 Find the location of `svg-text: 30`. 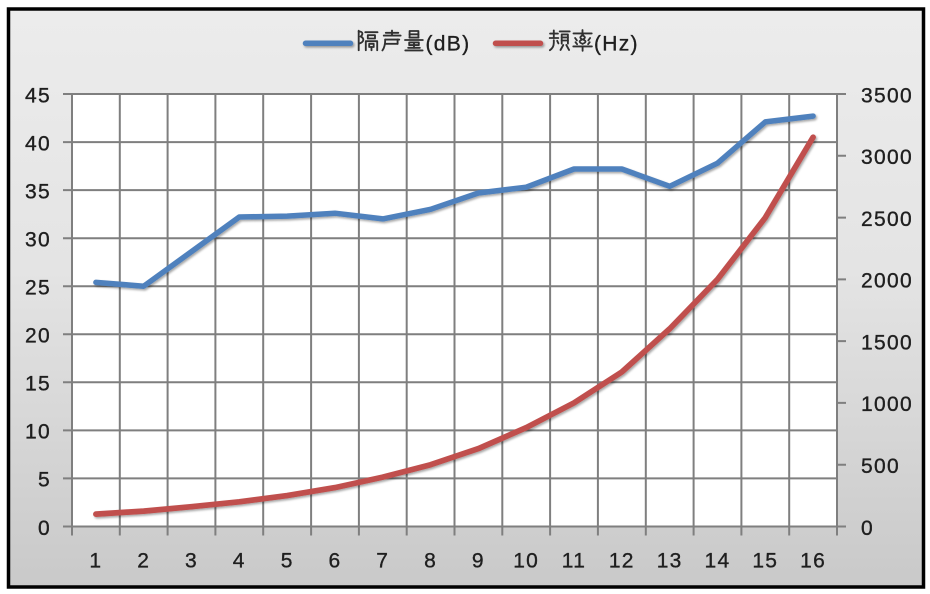

svg-text: 30 is located at coordinates (38, 240).